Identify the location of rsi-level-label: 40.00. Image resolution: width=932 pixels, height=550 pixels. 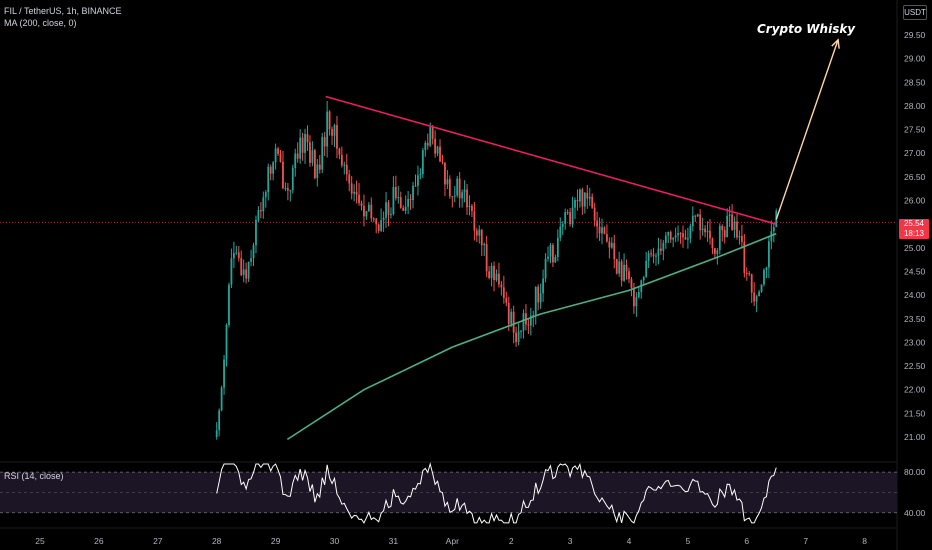
(915, 513).